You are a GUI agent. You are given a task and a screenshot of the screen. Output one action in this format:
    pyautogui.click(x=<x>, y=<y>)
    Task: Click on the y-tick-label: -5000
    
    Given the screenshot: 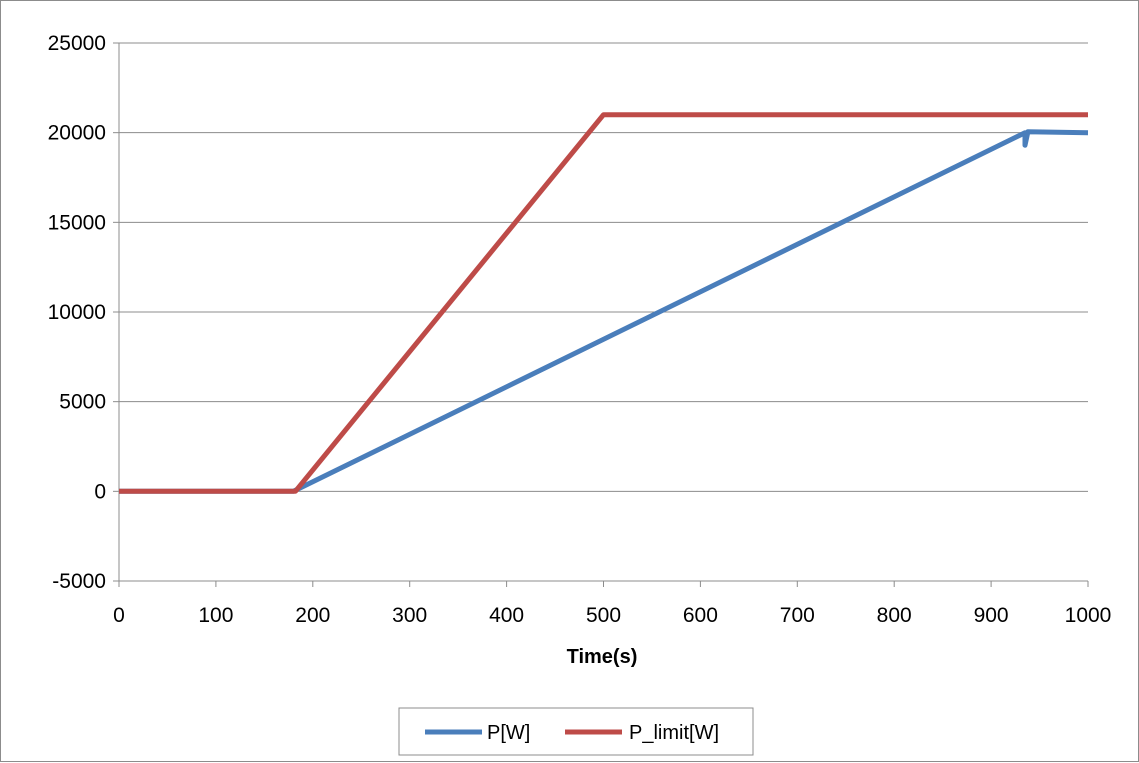 What is the action you would take?
    pyautogui.click(x=79, y=581)
    